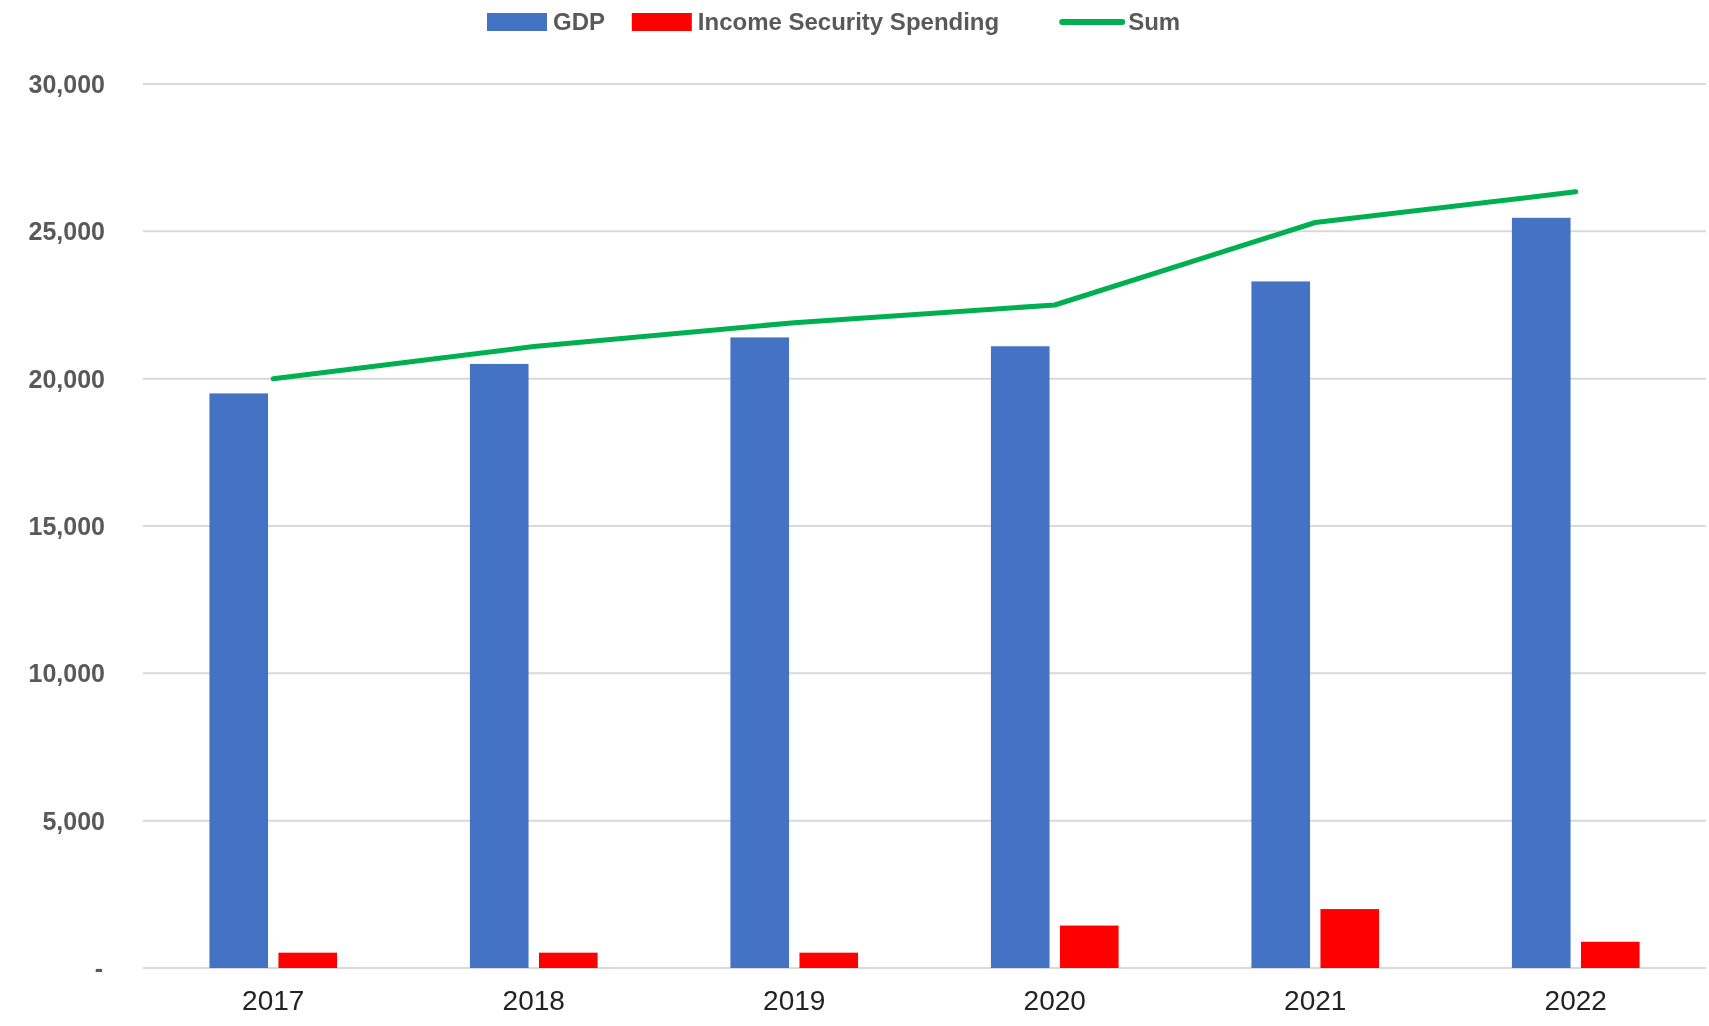 This screenshot has height=1026, width=1709. What do you see at coordinates (1054, 1000) in the screenshot?
I see `x-tick-label: 2020` at bounding box center [1054, 1000].